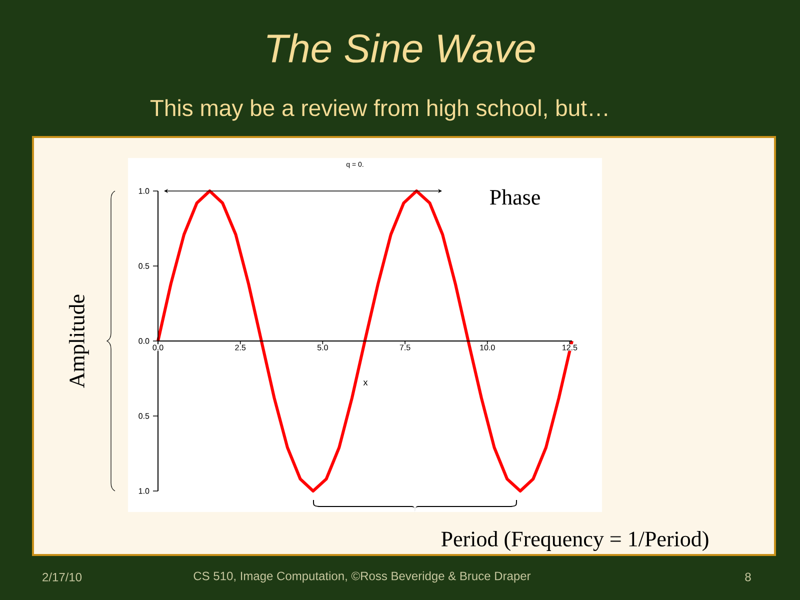 The height and width of the screenshot is (600, 800). Describe the element at coordinates (62, 577) in the screenshot. I see `text: 2/17/10` at that location.